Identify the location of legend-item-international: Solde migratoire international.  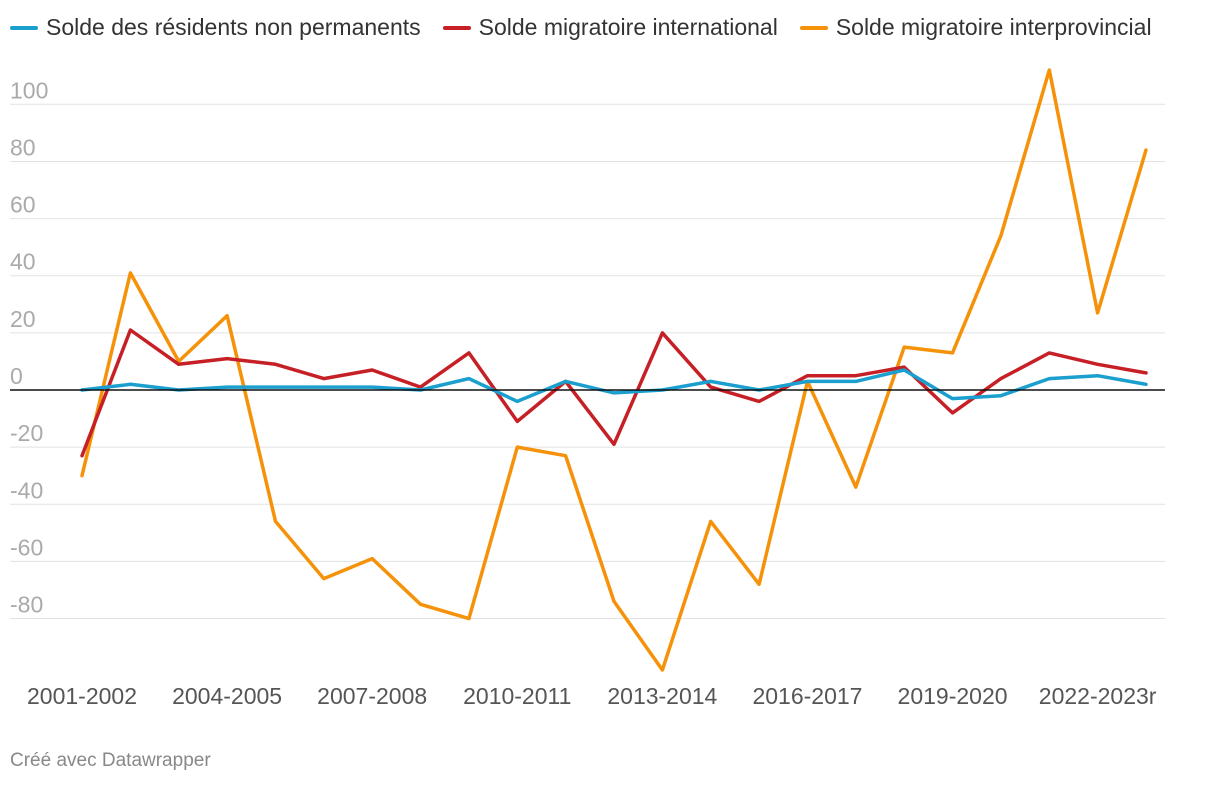
(610, 27).